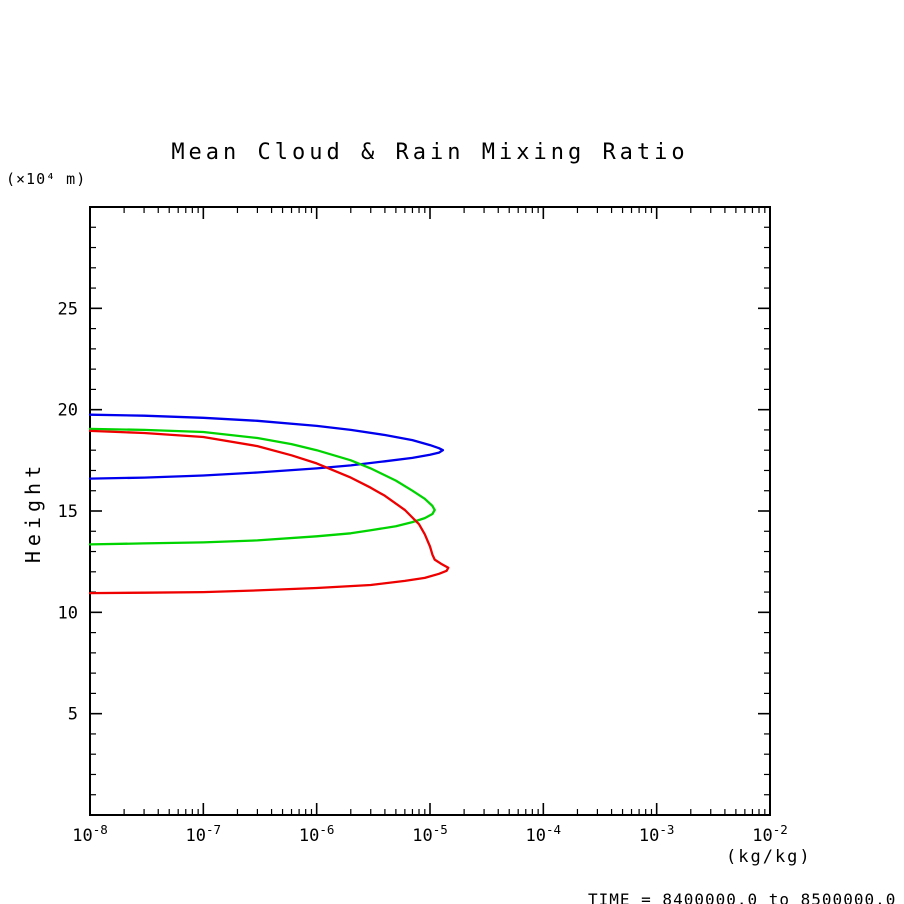  Describe the element at coordinates (770, 834) in the screenshot. I see `x-tick-label: 10⁻²` at that location.